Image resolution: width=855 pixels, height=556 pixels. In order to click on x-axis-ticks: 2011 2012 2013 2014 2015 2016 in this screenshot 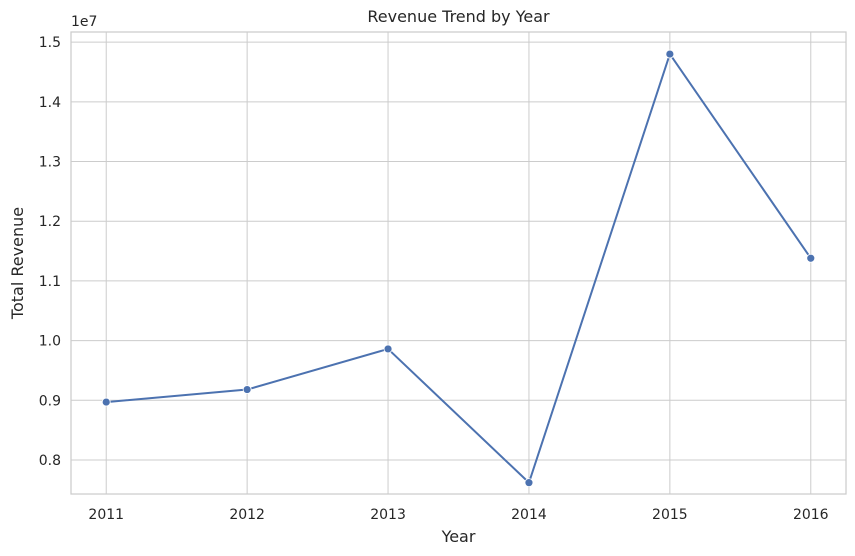, I will do `click(458, 515)`.